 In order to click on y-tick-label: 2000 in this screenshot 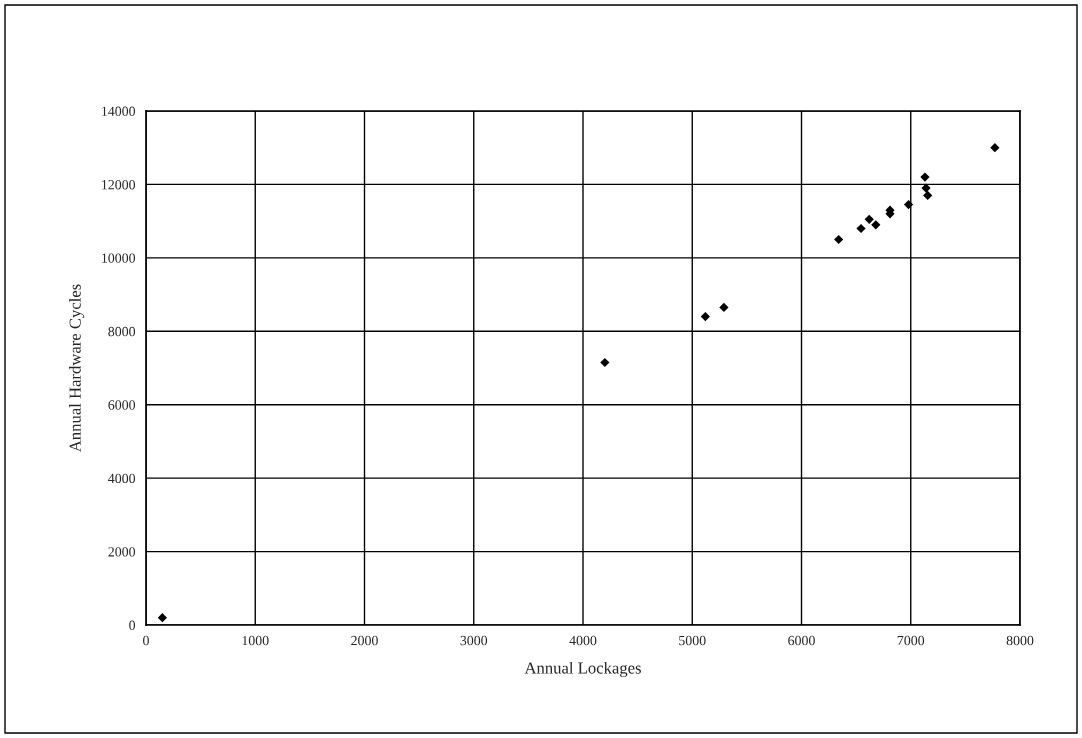, I will do `click(122, 552)`.